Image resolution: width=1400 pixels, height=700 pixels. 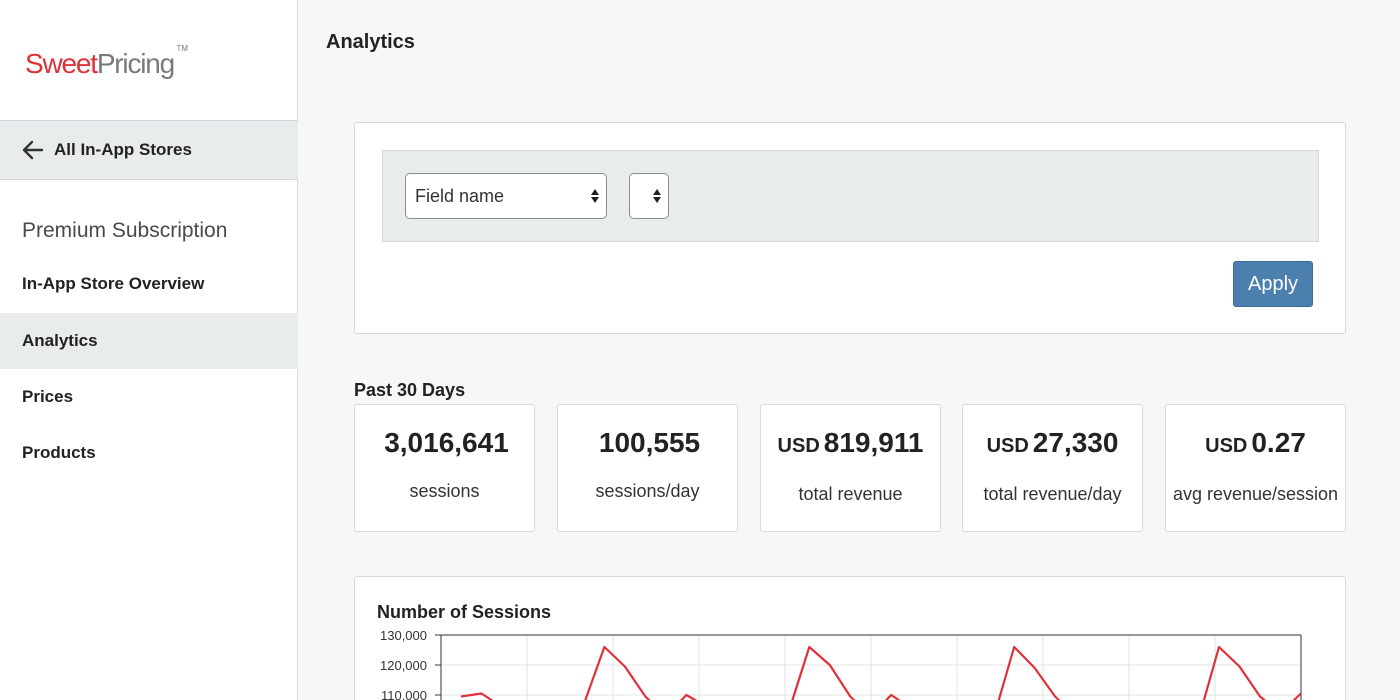 I want to click on stat-value: USD 27,330, so click(x=1052, y=443).